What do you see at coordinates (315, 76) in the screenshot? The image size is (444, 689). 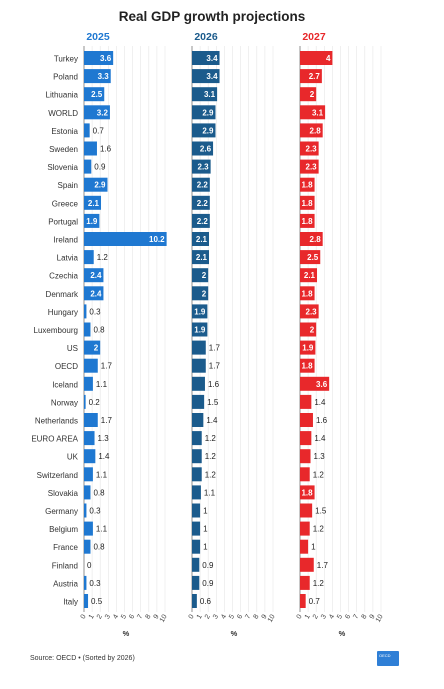 I see `data-label: 2.7` at bounding box center [315, 76].